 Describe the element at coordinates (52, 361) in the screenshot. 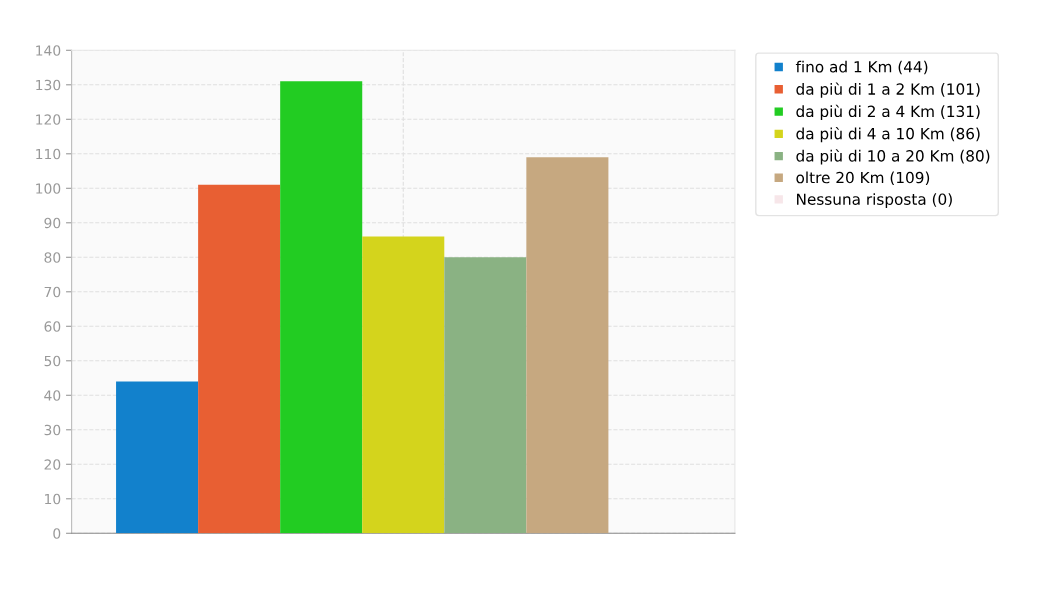

I see `y-tick-label: 50` at that location.